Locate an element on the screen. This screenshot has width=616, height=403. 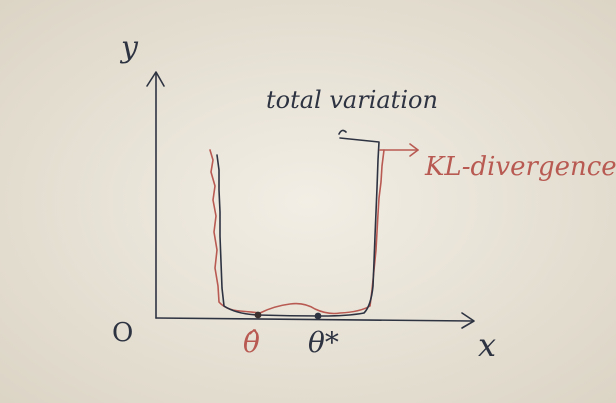
x-axis is located at coordinates (314, 319).